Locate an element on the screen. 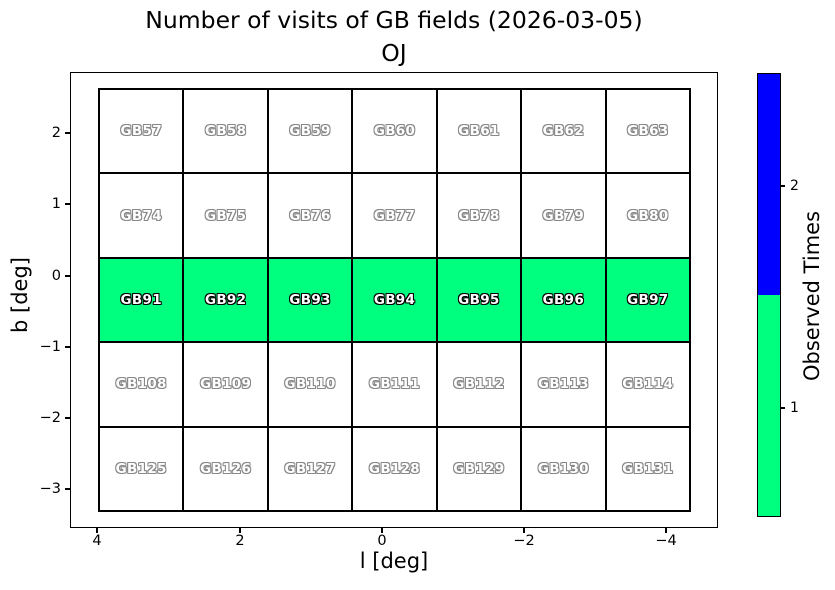  y-tick-label: 0 is located at coordinates (56, 276).